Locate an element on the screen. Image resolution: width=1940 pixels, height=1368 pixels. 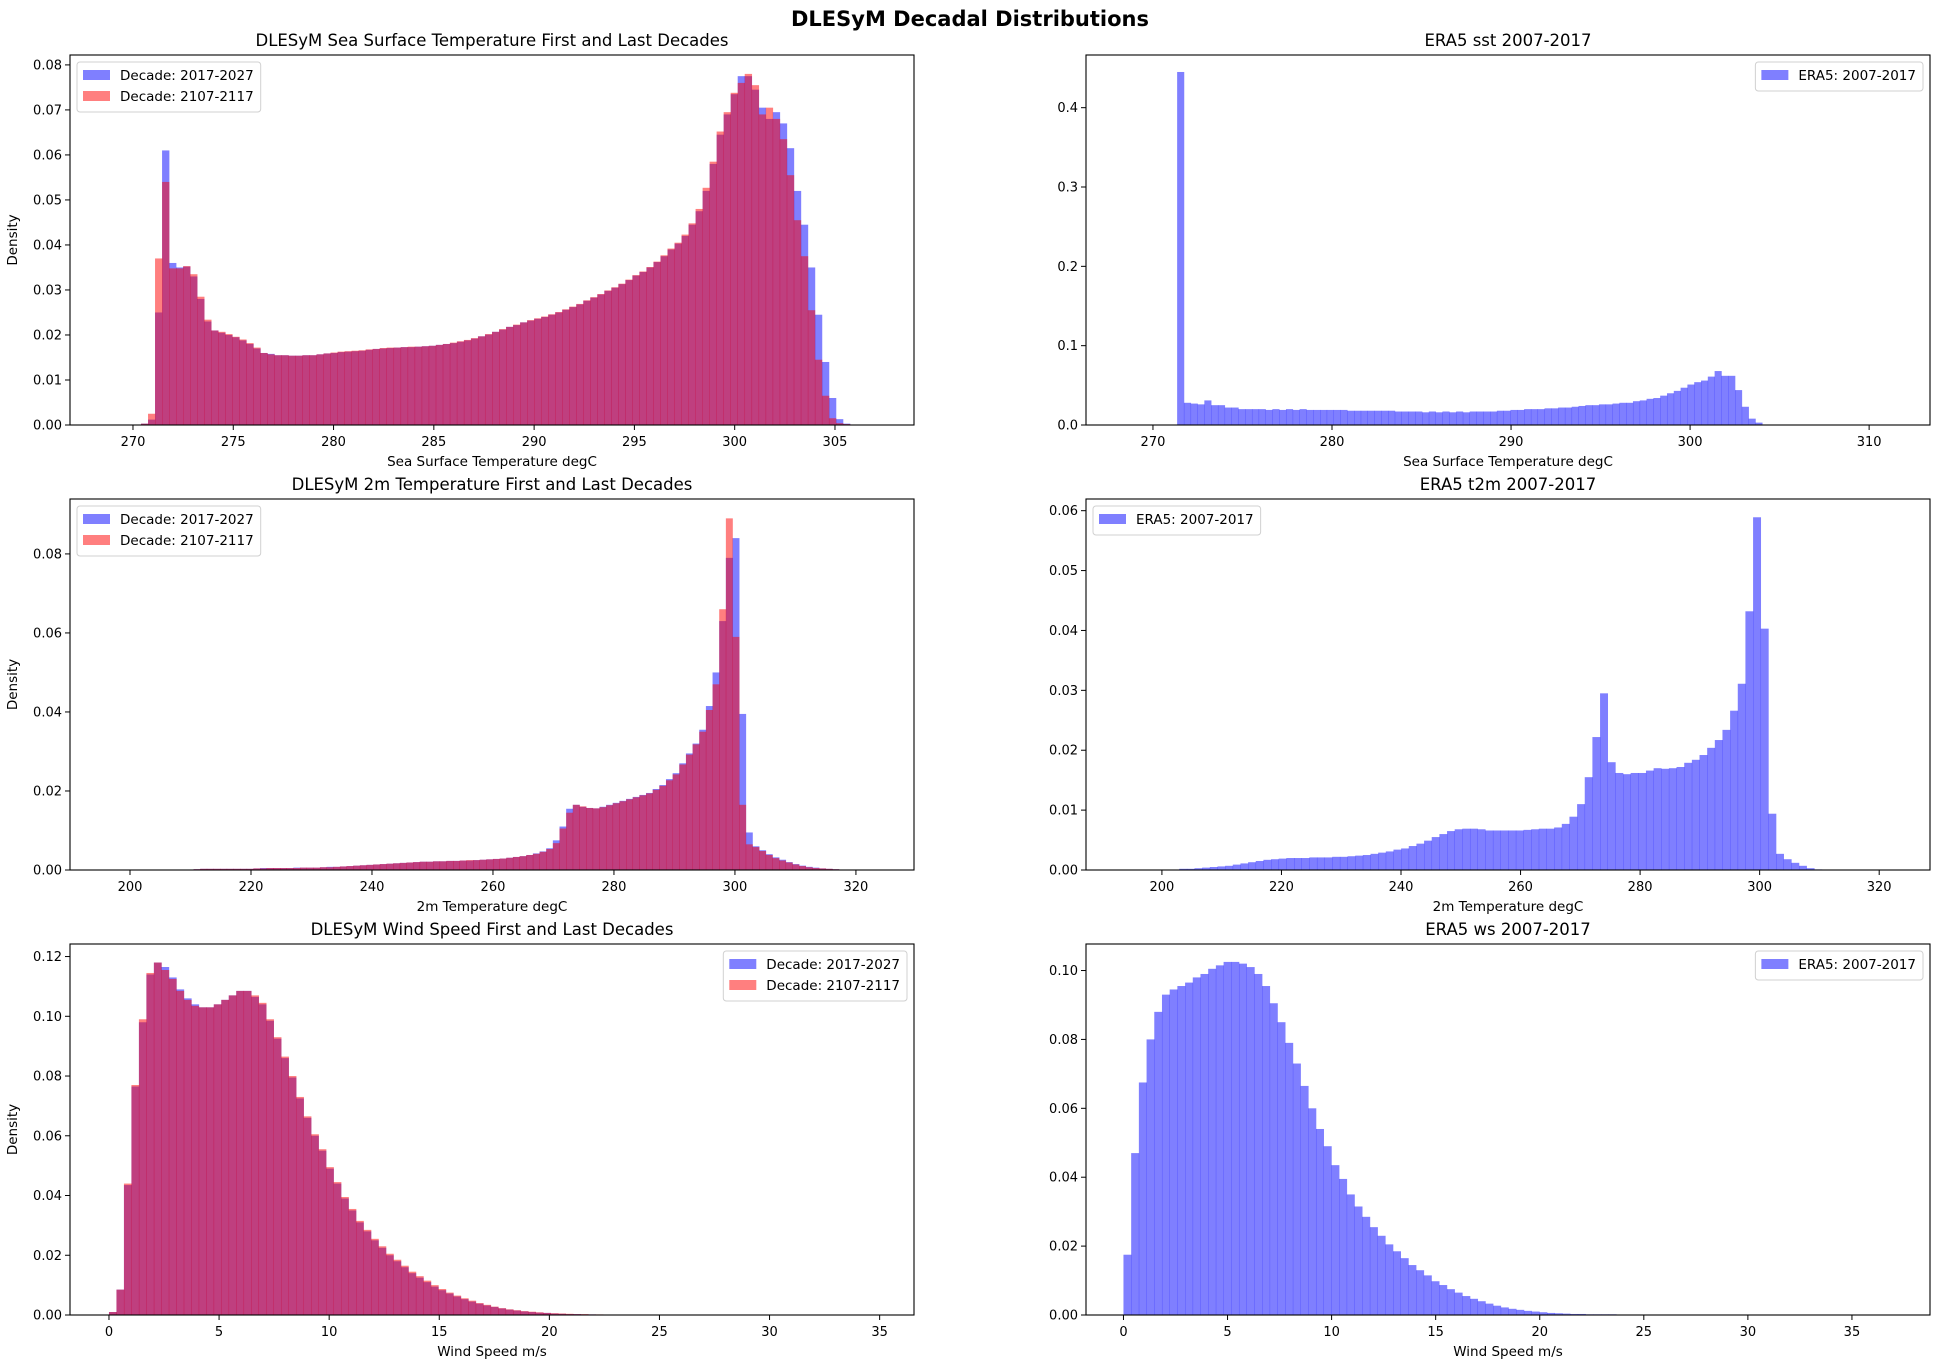
legend-frame is located at coordinates (1839, 965).